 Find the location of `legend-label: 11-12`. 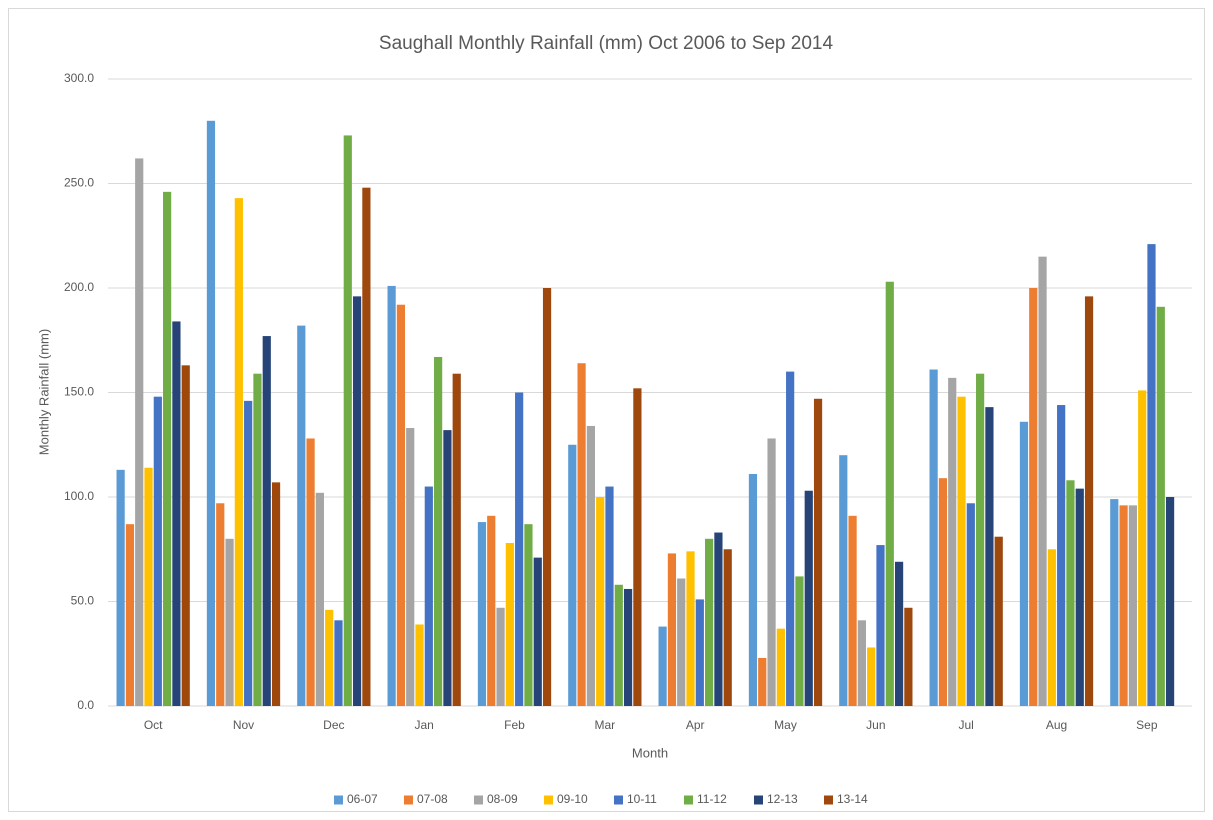

legend-label: 11-12 is located at coordinates (712, 799).